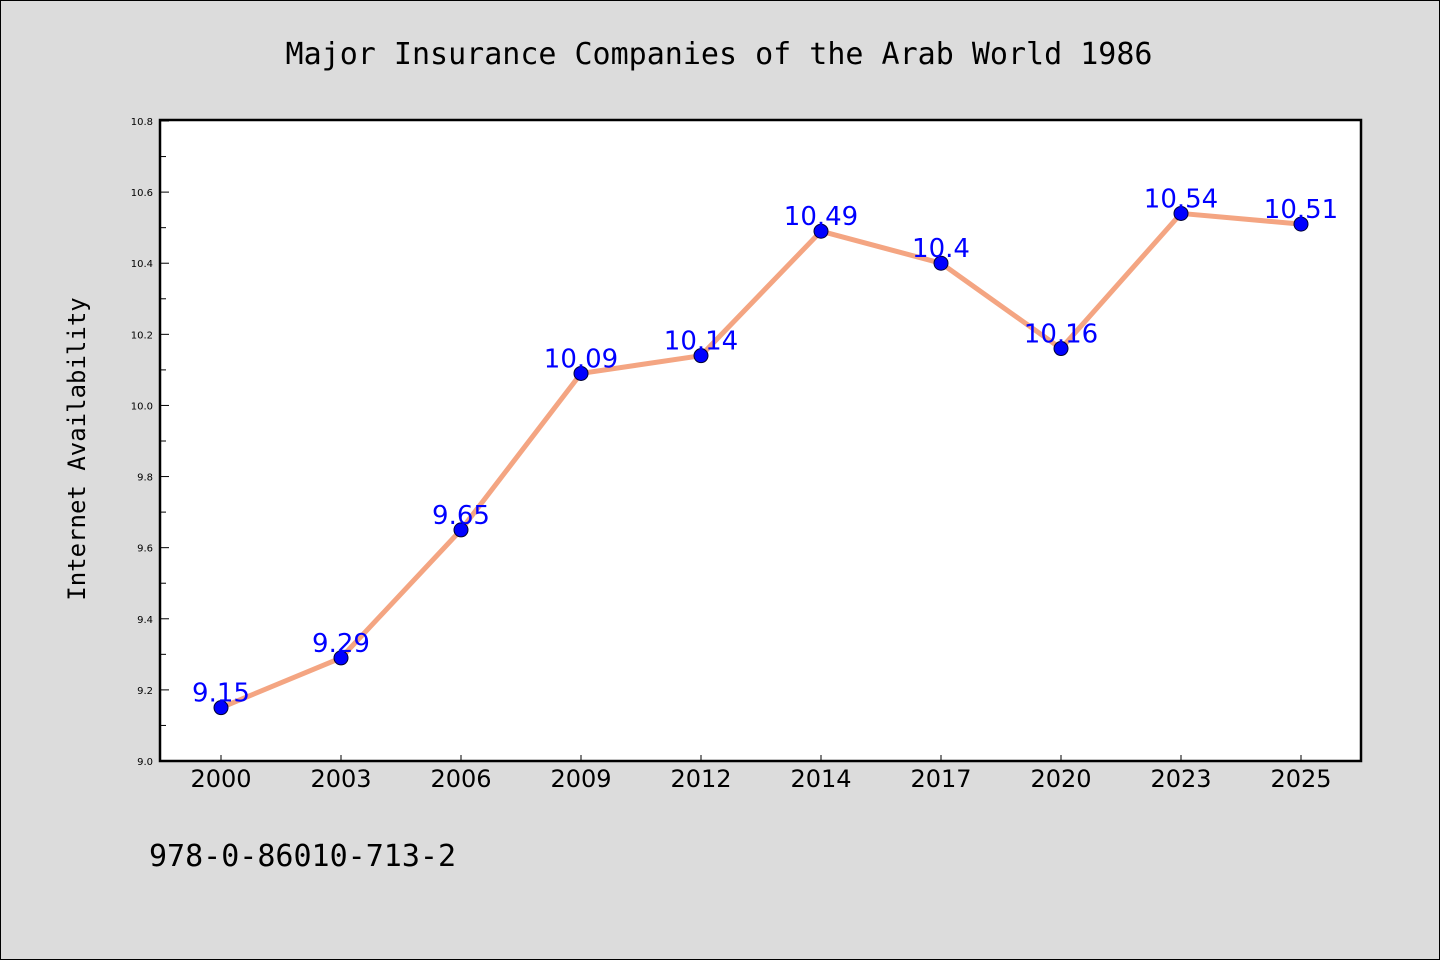 This screenshot has height=960, width=1440. Describe the element at coordinates (142, 406) in the screenshot. I see `y-tick-label: 10.0` at that location.